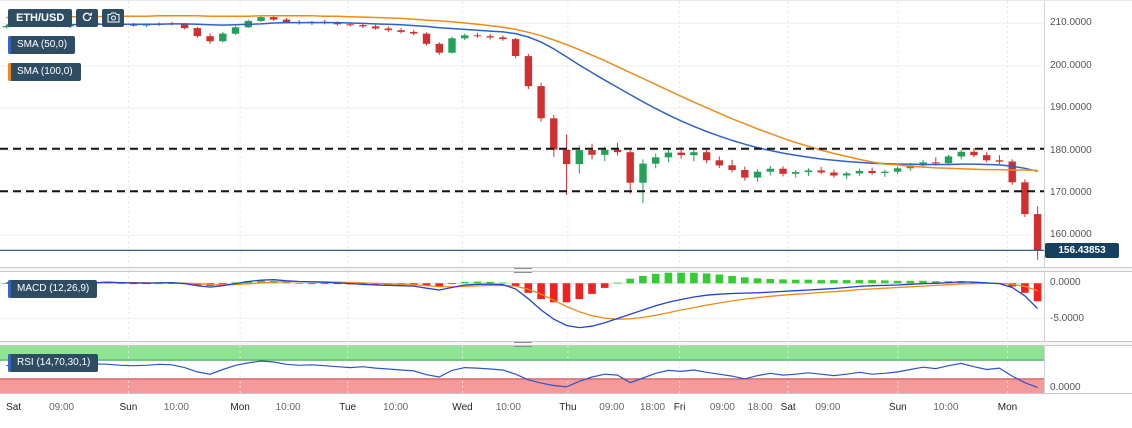 This screenshot has height=428, width=1132. I want to click on macd-label: MACD (12,26,9), so click(53, 288).